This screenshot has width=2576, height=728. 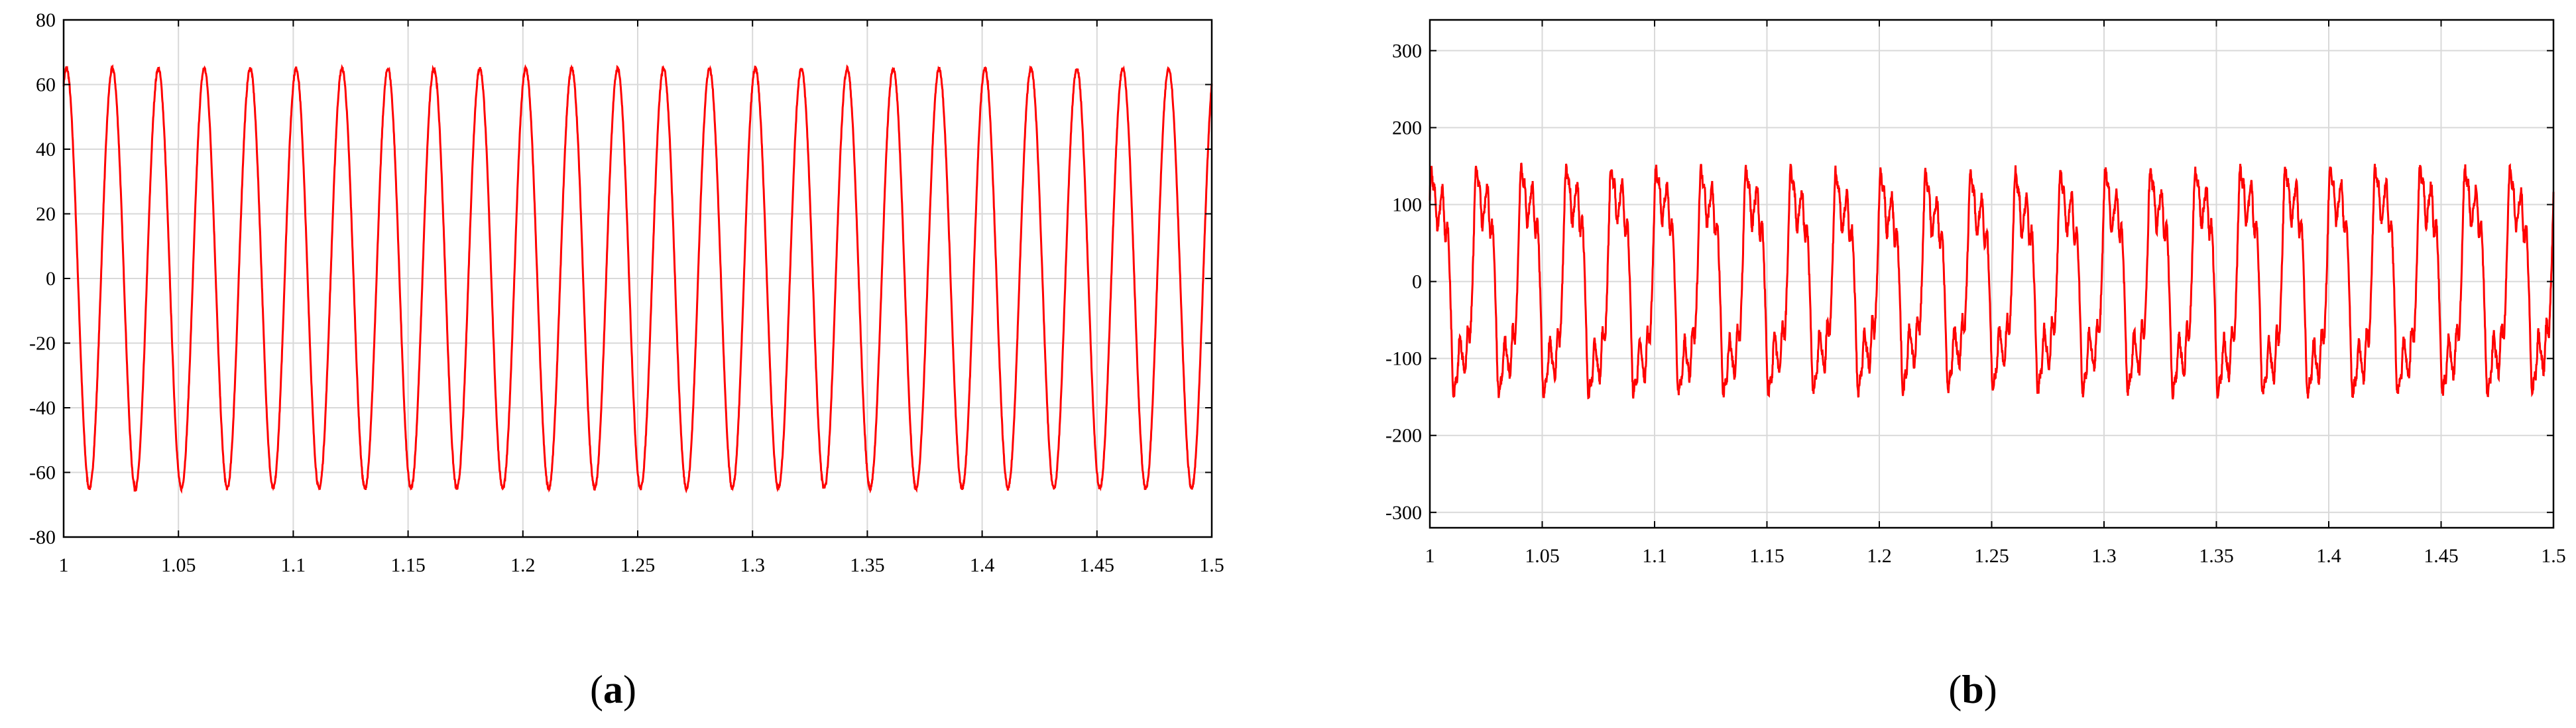 What do you see at coordinates (613, 689) in the screenshot?
I see `panel-label-a: (a)` at bounding box center [613, 689].